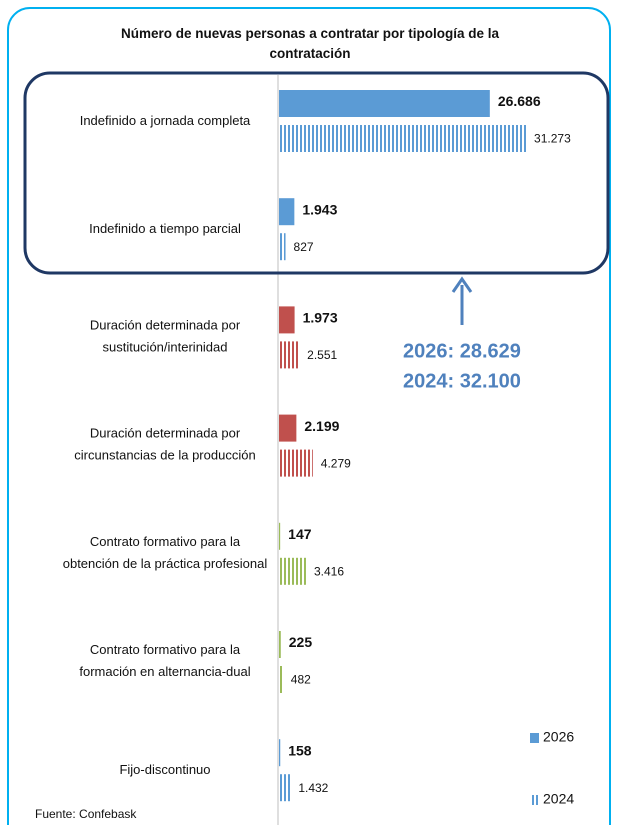  I want to click on value-label: 225, so click(301, 642).